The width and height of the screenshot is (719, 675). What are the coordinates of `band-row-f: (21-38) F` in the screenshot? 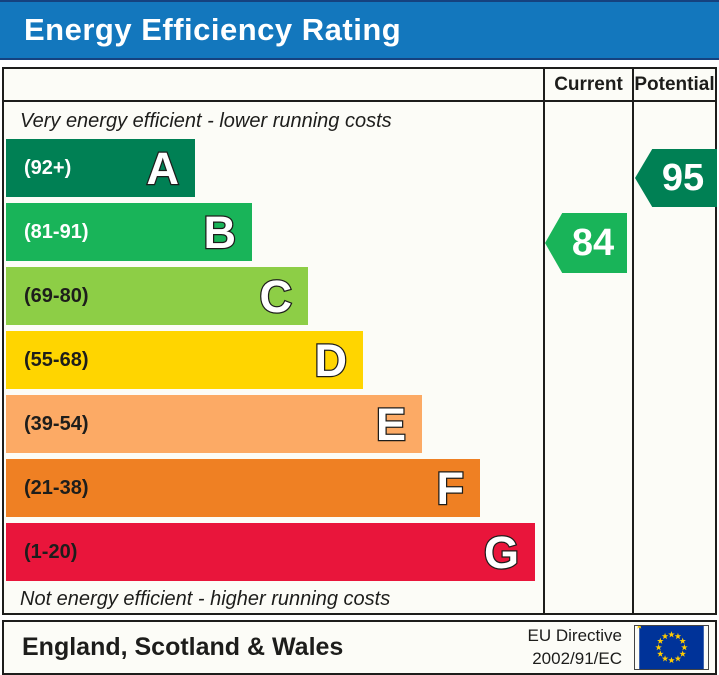 It's located at (274, 491).